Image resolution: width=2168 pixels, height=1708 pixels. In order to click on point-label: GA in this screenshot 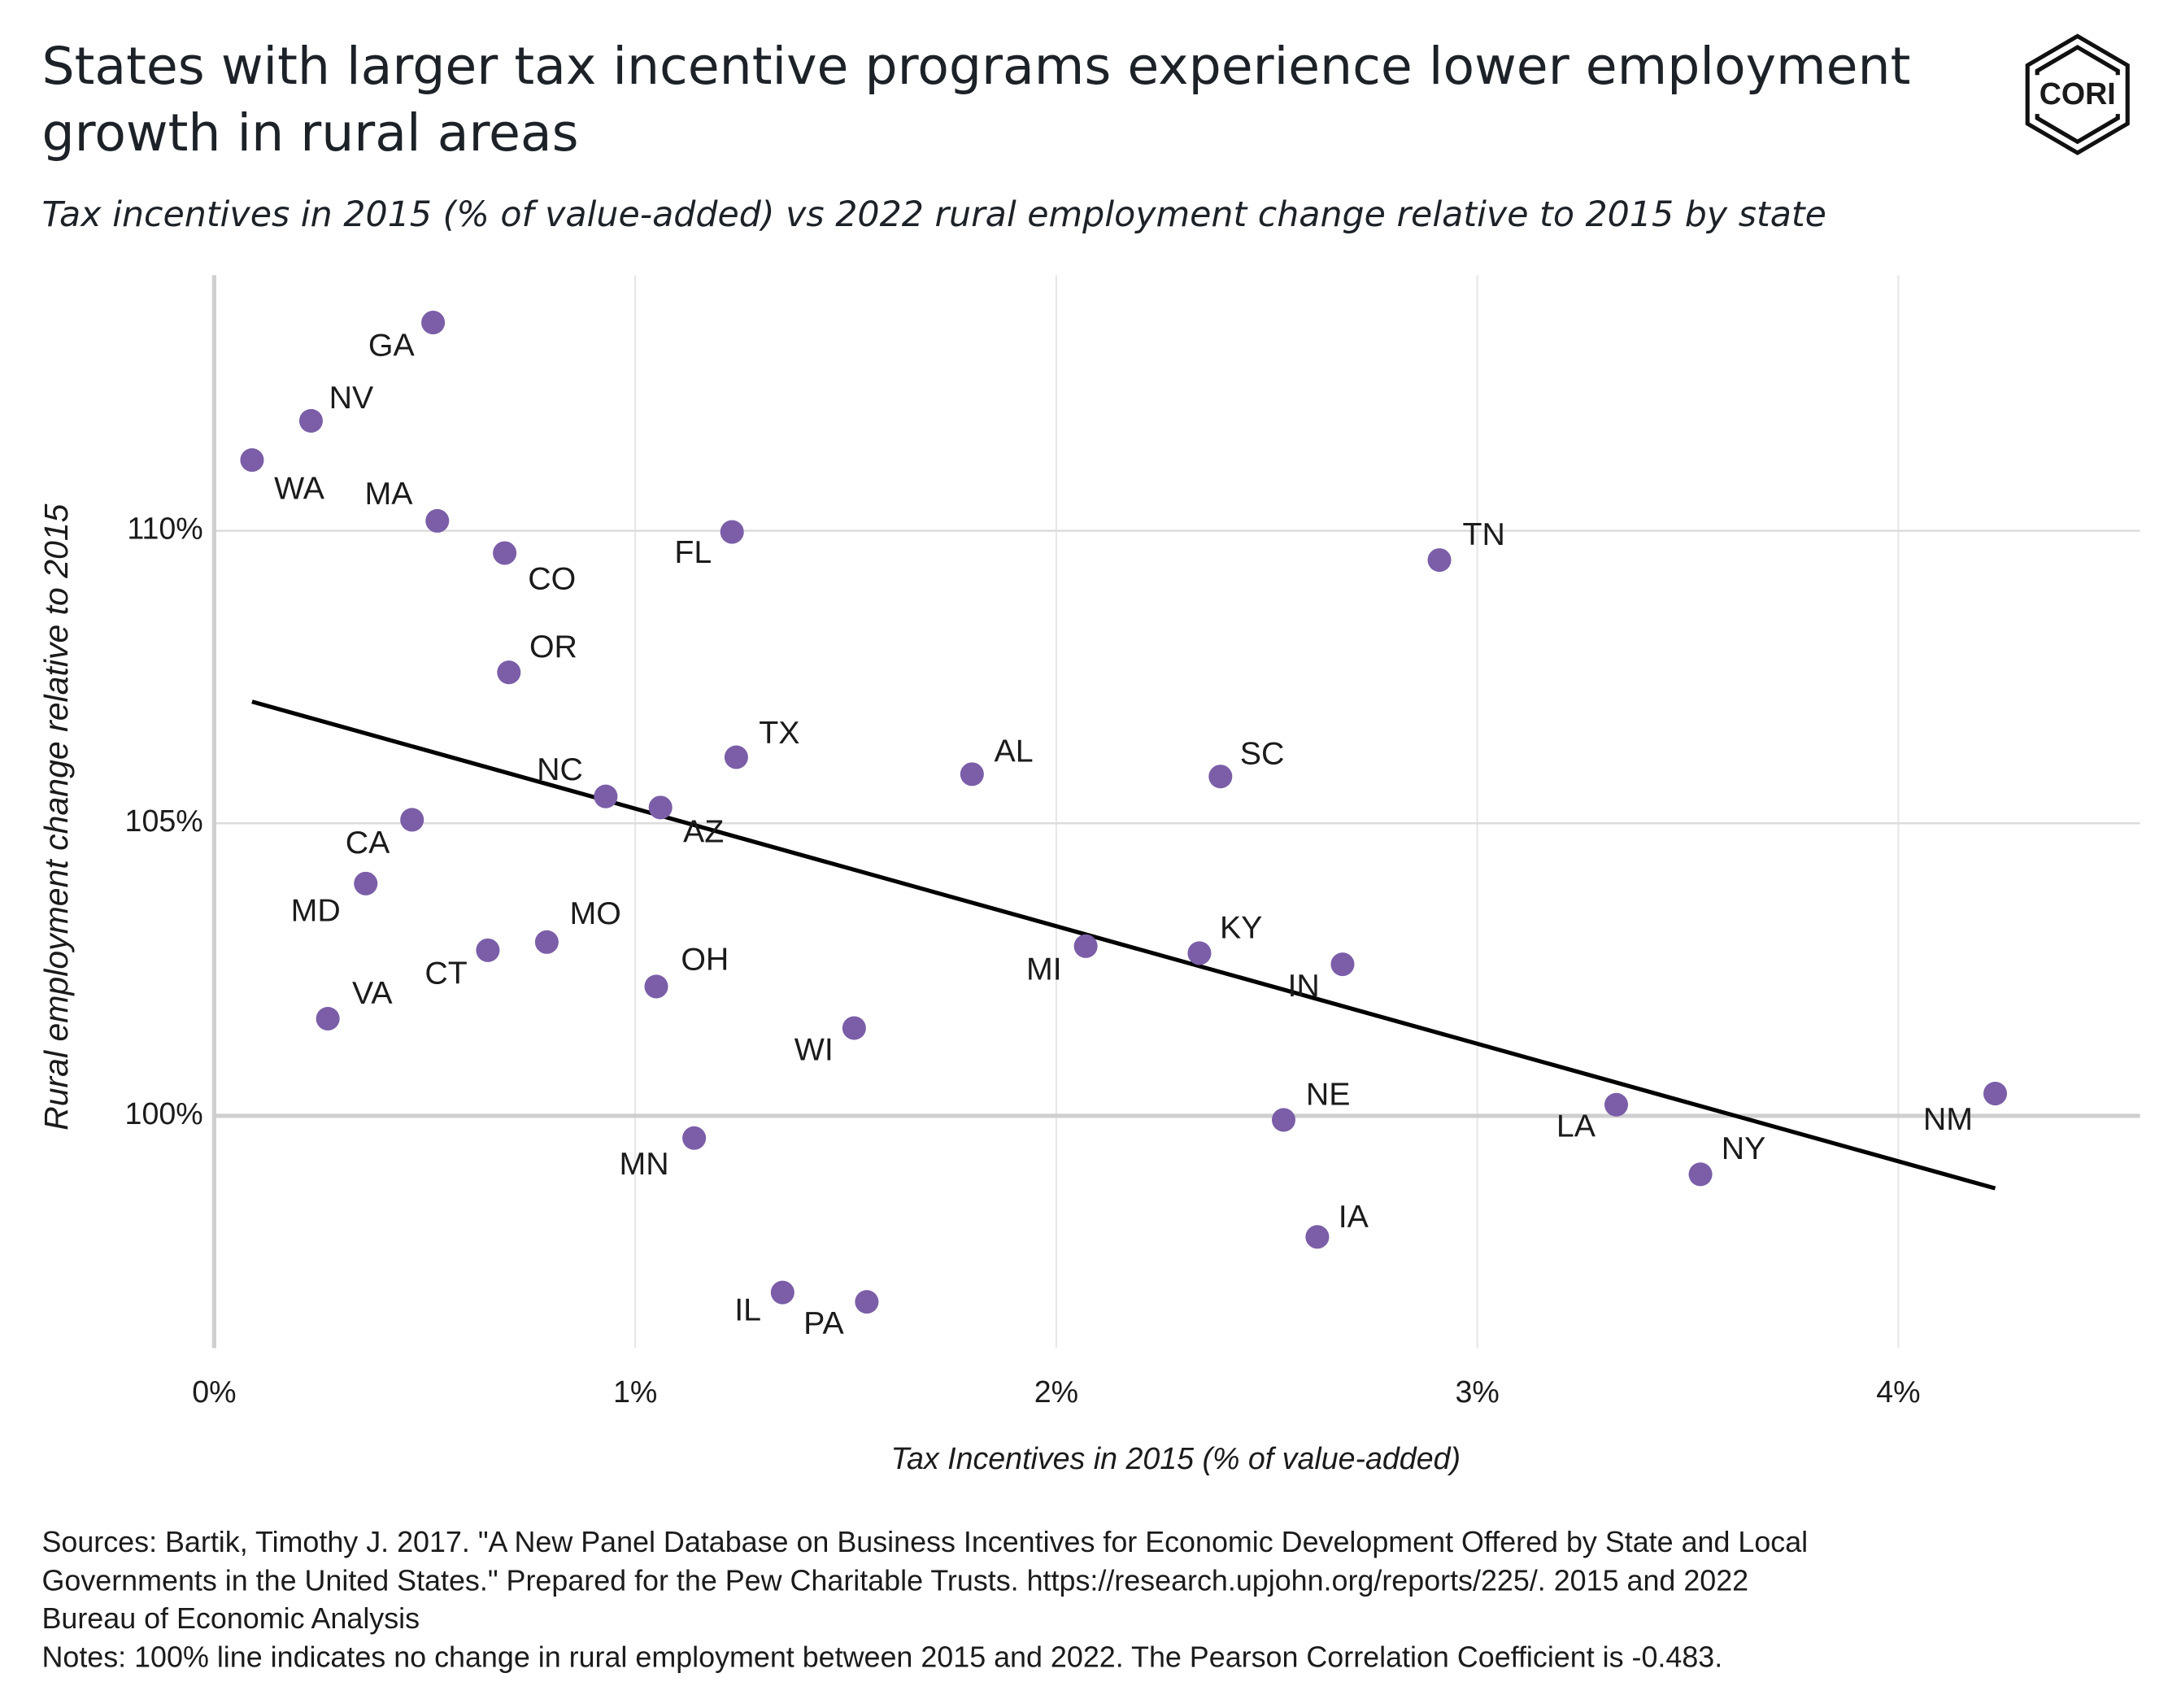, I will do `click(392, 346)`.